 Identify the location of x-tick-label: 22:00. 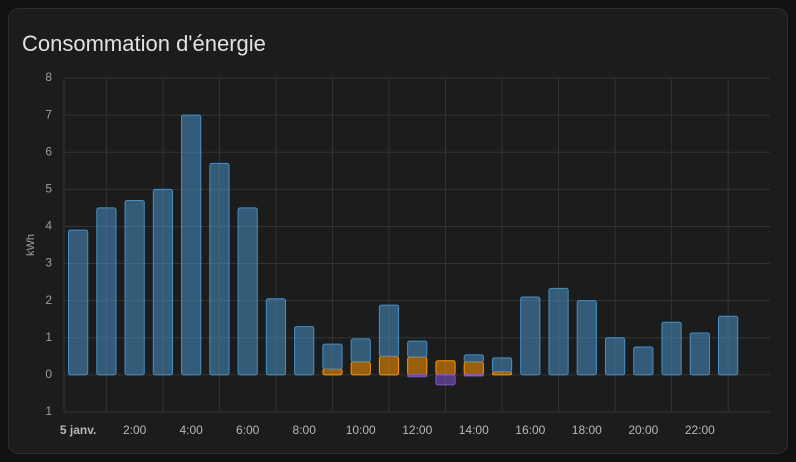
(700, 430).